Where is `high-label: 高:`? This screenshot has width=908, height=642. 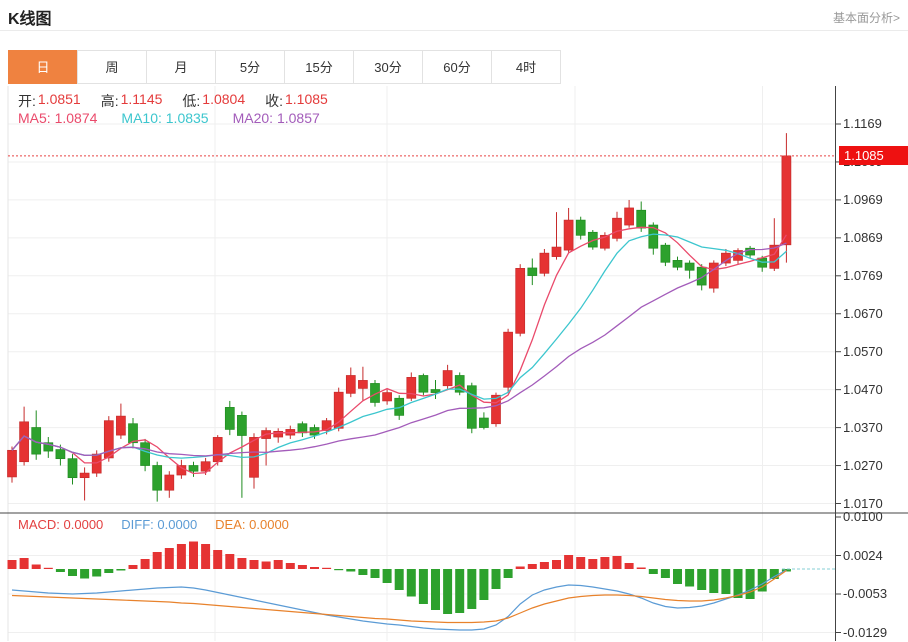 high-label: 高: is located at coordinates (109, 101).